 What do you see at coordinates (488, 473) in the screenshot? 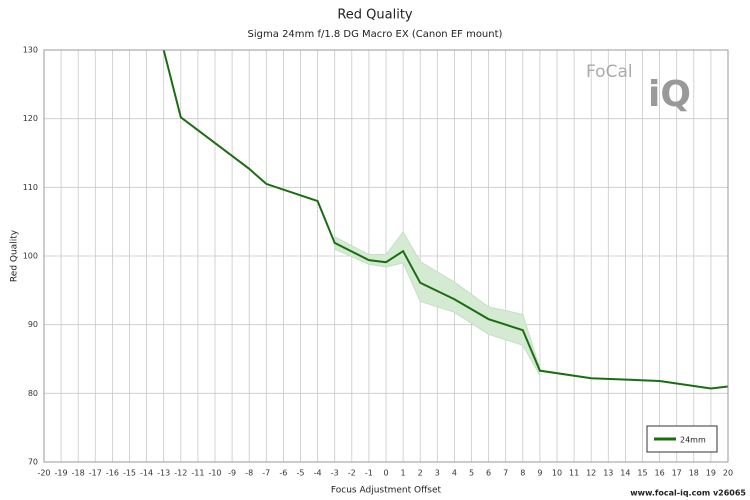
I see `x-tick-label: 6` at bounding box center [488, 473].